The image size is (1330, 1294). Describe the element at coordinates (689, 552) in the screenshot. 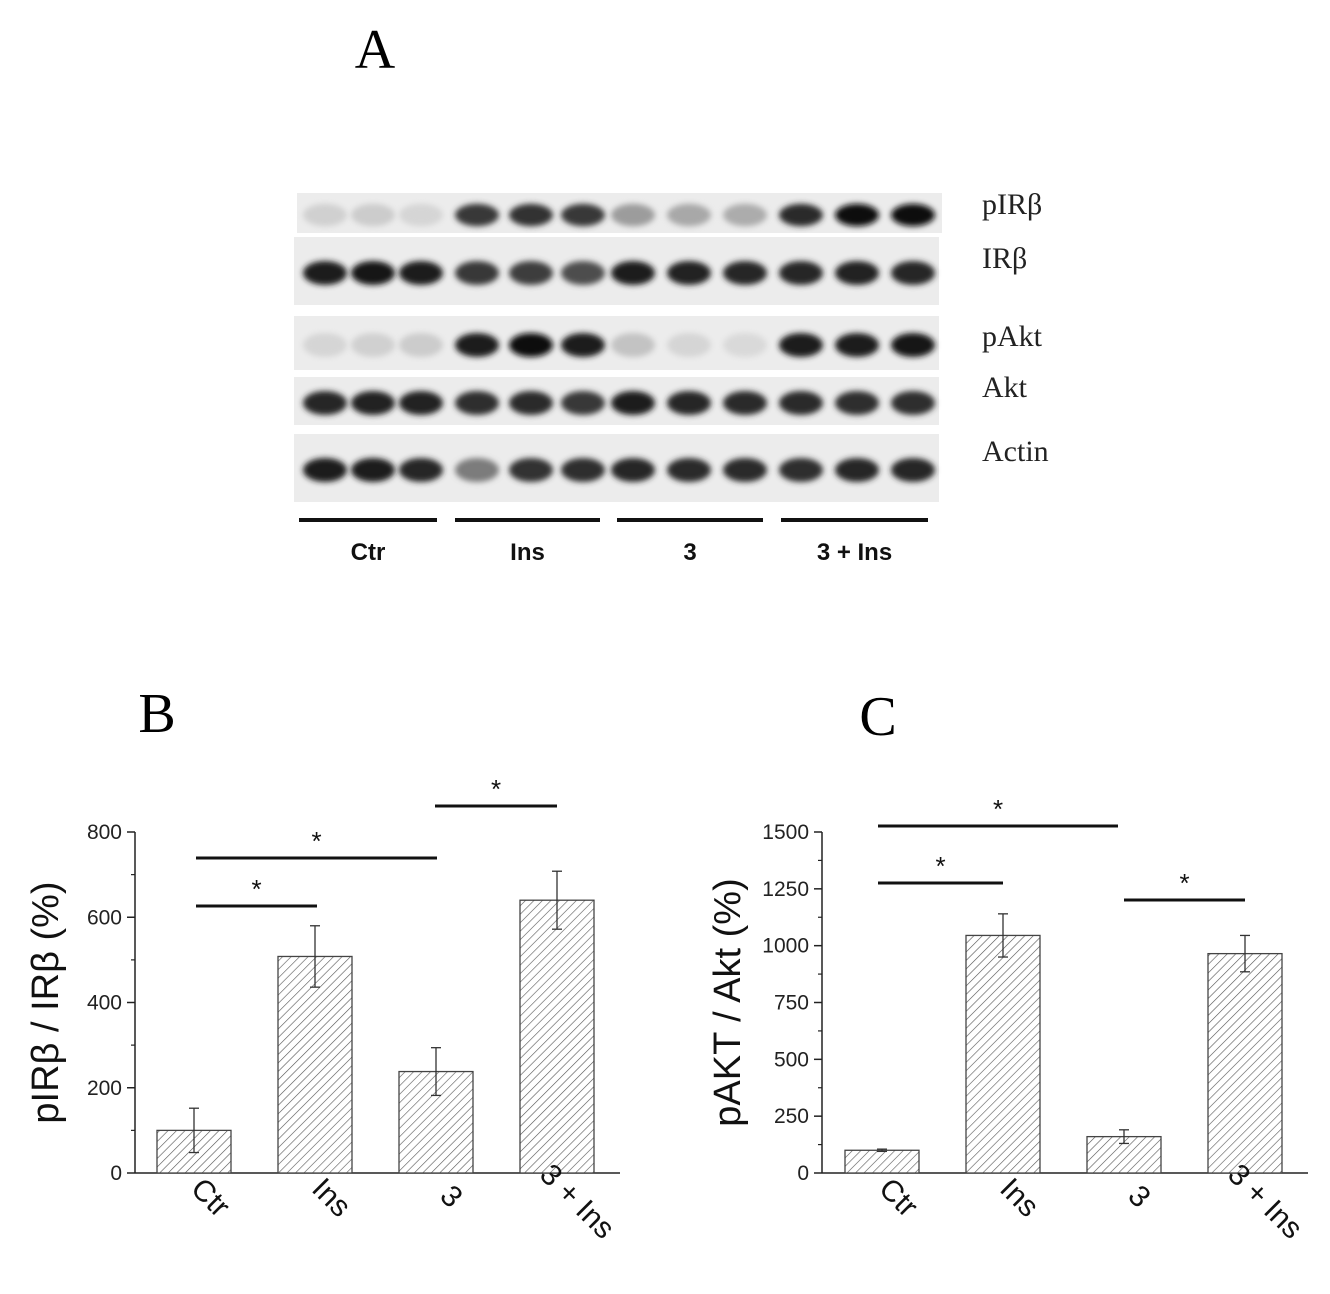

I see `group-label-3: 3` at that location.